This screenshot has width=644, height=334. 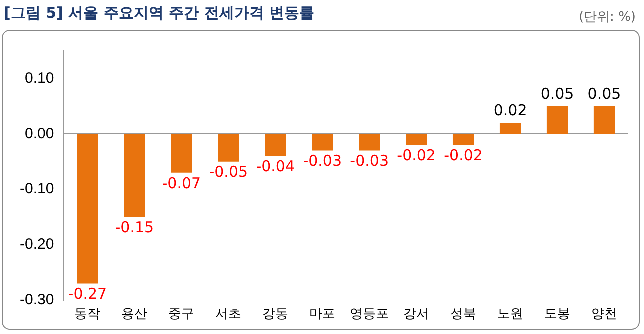 What do you see at coordinates (228, 172) in the screenshot?
I see `data-label: -0.05` at bounding box center [228, 172].